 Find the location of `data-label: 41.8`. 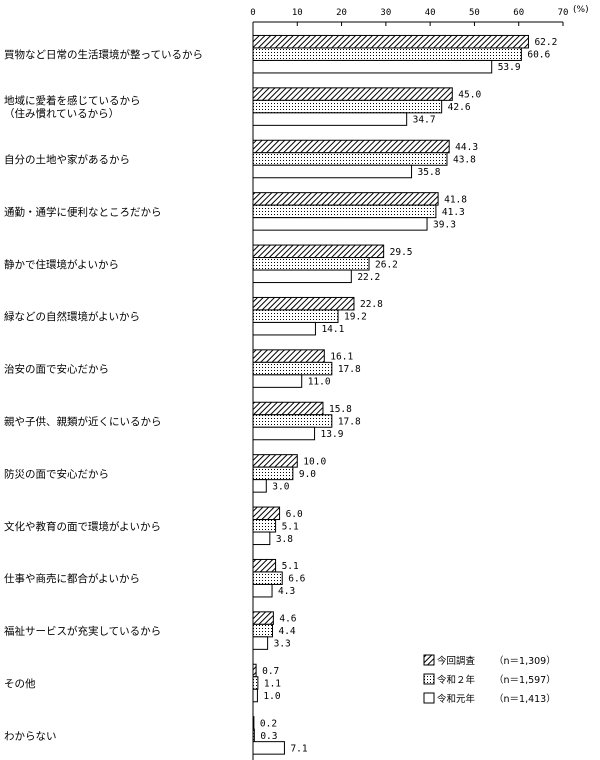

data-label: 41.8 is located at coordinates (455, 199).